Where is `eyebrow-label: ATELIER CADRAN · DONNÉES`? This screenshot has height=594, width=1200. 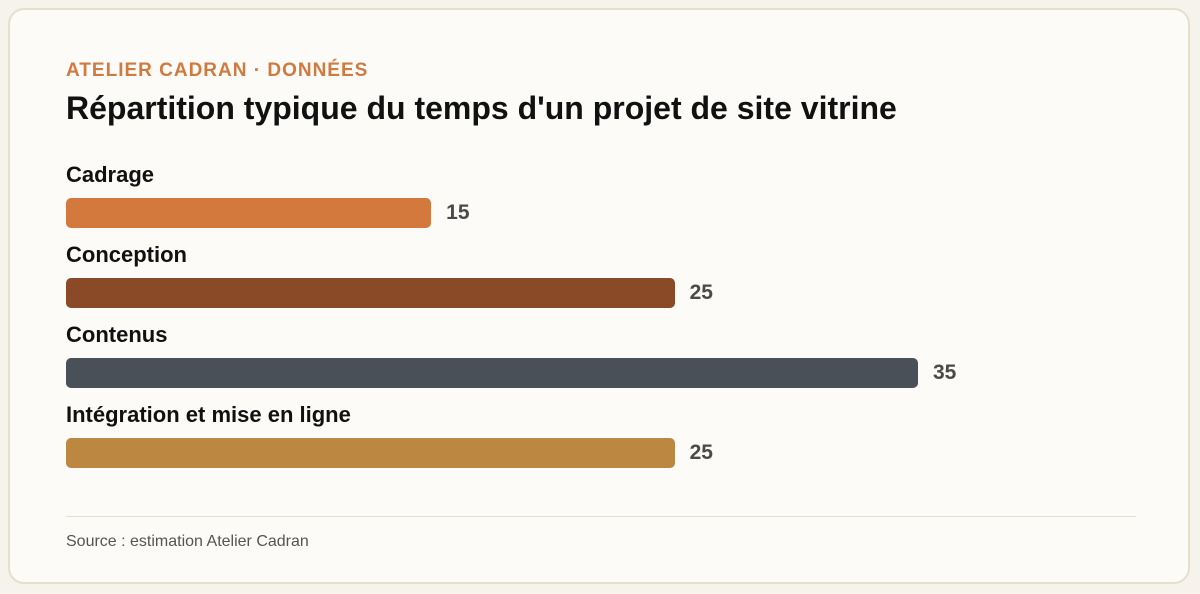
eyebrow-label: ATELIER CADRAN · DONNÉES is located at coordinates (217, 70).